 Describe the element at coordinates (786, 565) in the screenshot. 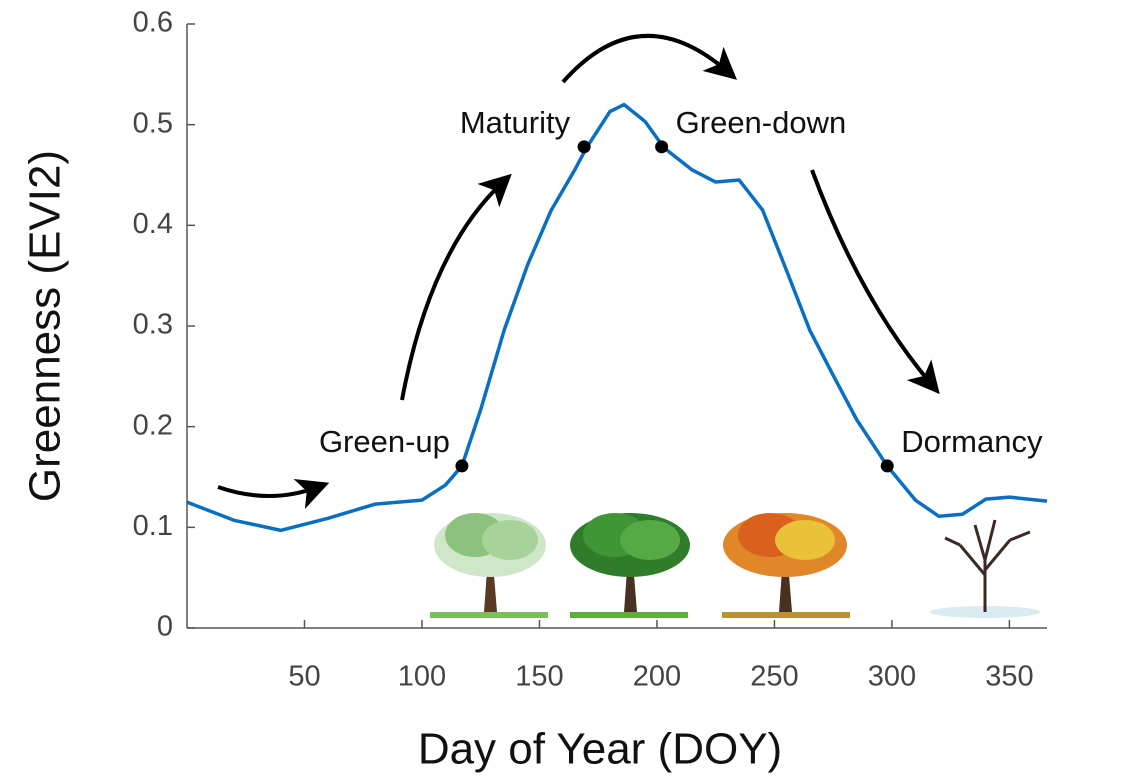

I see `tree-autumn` at that location.